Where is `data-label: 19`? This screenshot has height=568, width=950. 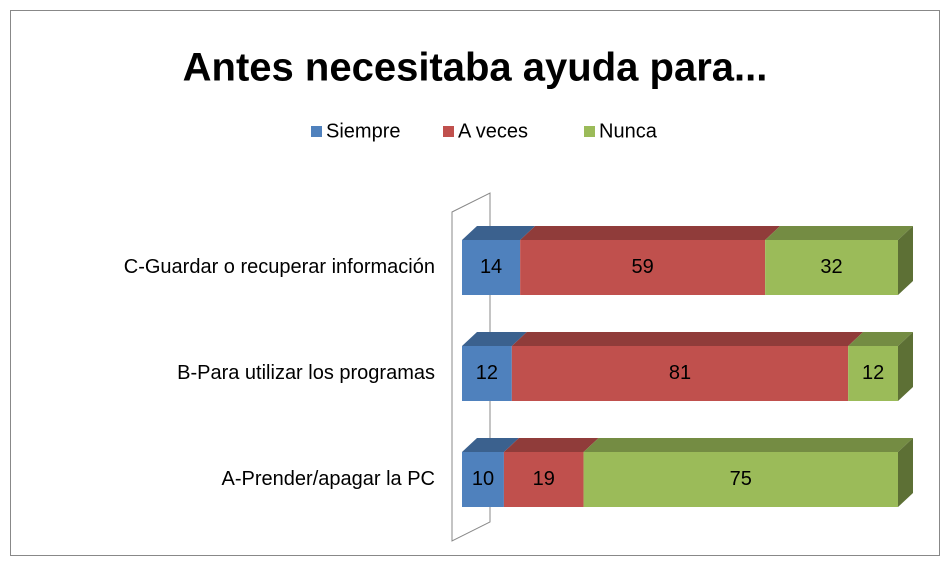
data-label: 19 is located at coordinates (544, 479).